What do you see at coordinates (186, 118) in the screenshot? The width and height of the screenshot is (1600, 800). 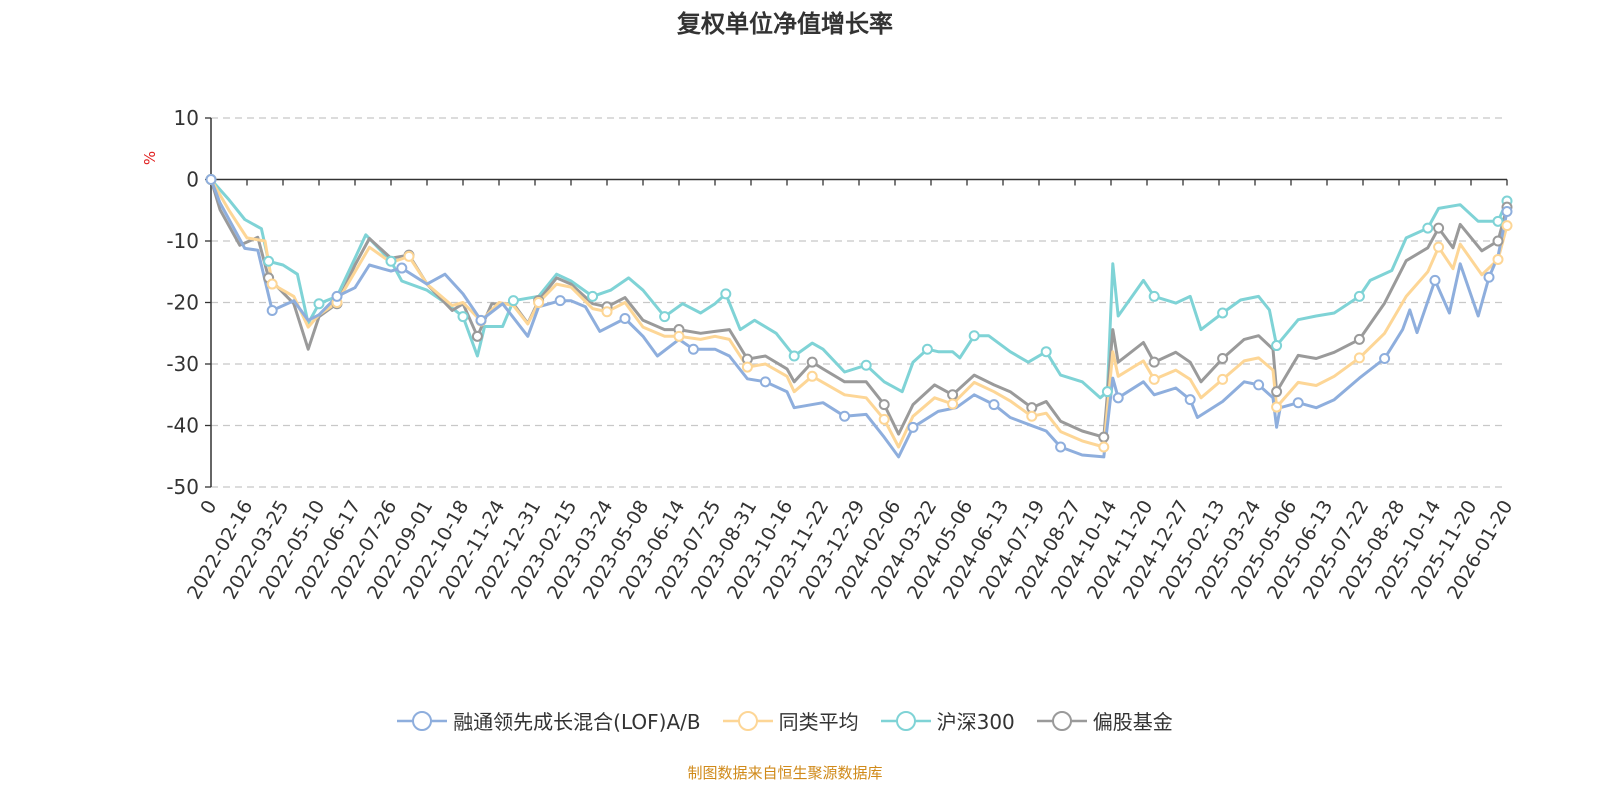 I see `y-tick-label: 10` at bounding box center [186, 118].